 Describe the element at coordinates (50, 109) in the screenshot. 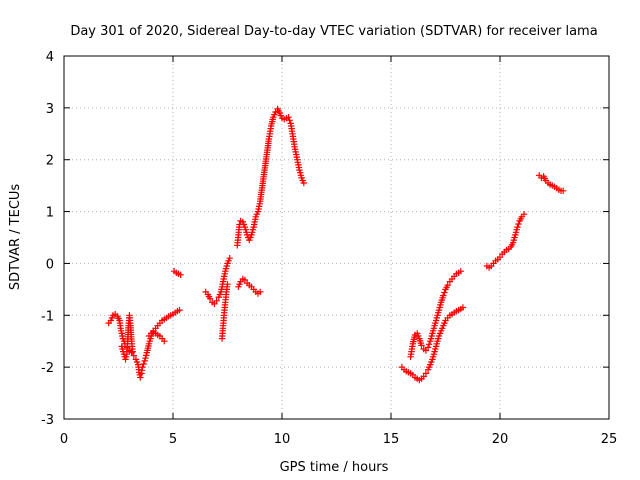

I see `y-tick-label: 3` at that location.